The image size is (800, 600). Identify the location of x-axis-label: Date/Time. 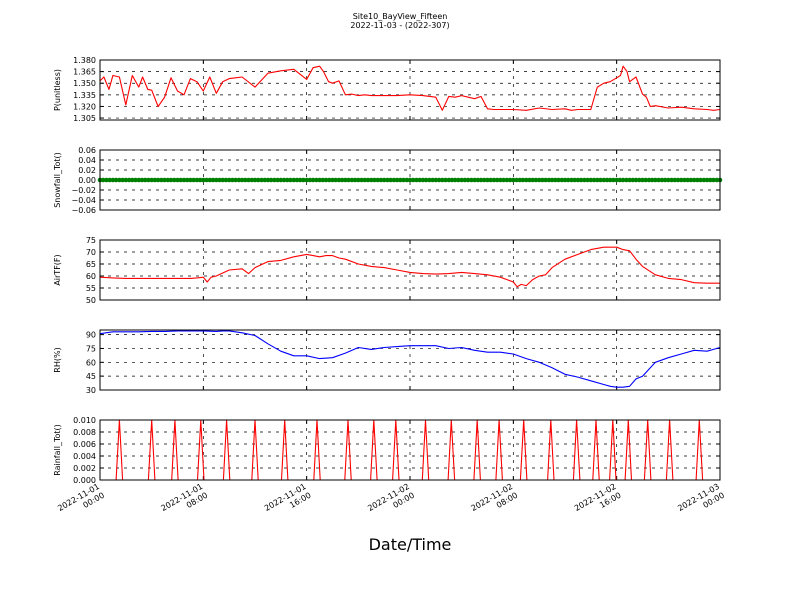
(410, 544).